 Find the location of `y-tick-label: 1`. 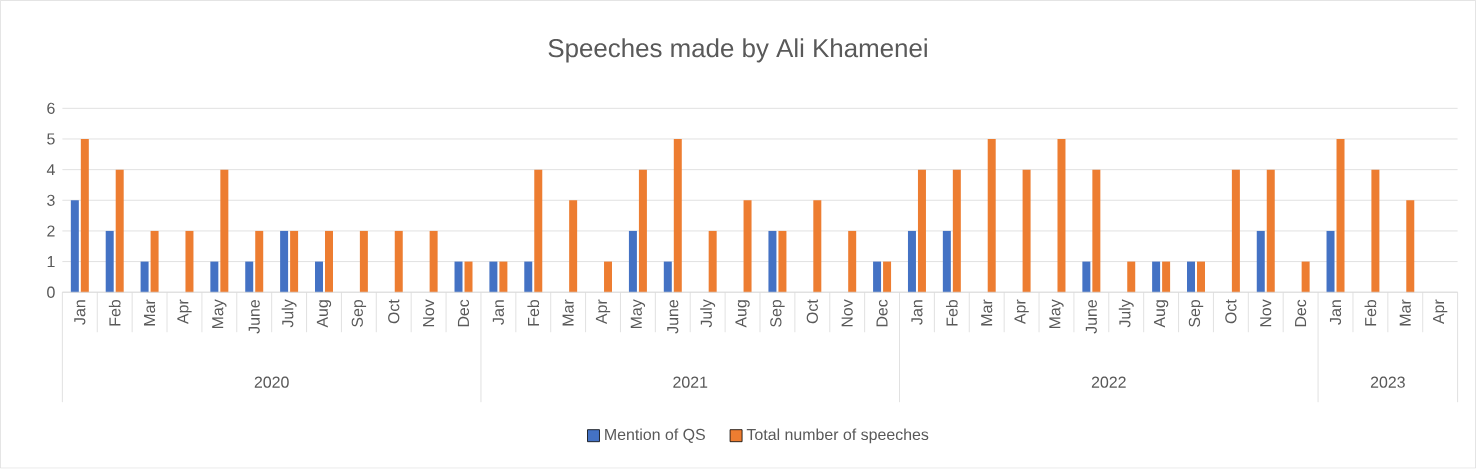

y-tick-label: 1 is located at coordinates (51, 262).